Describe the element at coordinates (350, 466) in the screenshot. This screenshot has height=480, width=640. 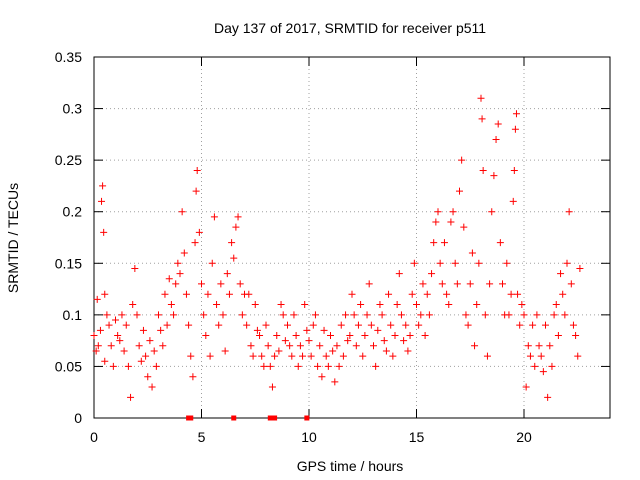
I see `x-axis-label: GPS time / hours` at that location.